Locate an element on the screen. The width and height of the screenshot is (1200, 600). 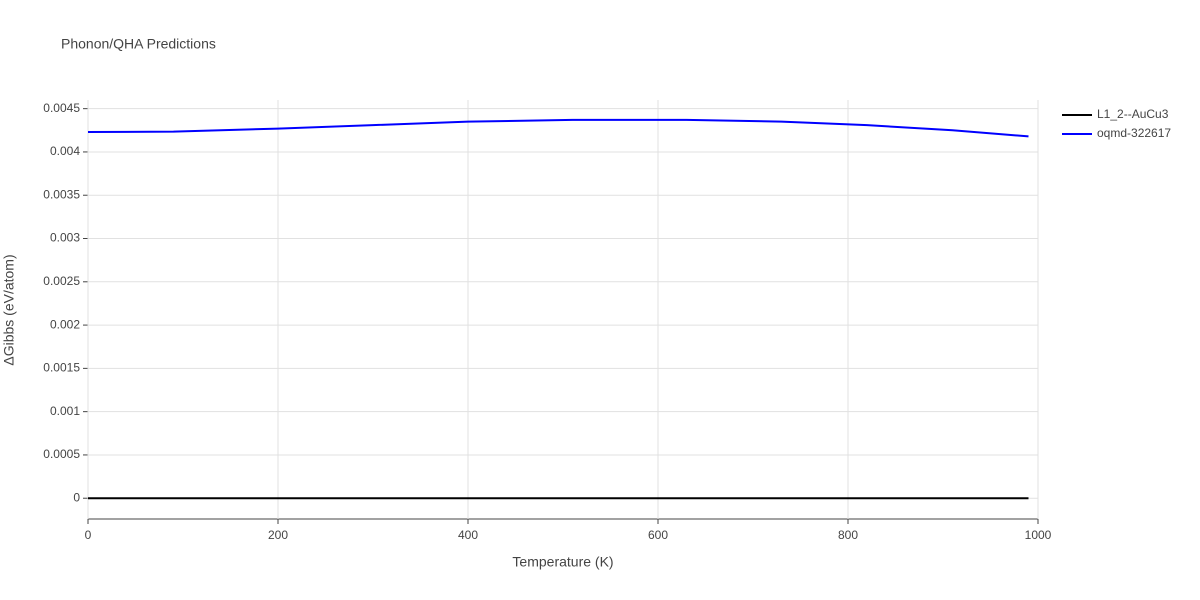
legend-label: L1_2--AuCu3 is located at coordinates (1133, 114).